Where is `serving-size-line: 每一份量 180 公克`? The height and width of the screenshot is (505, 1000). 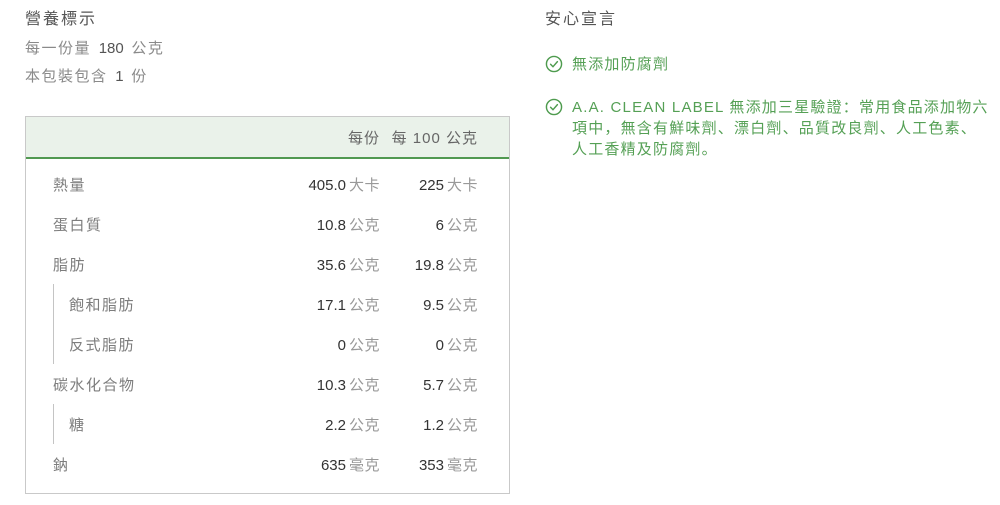
serving-size-line: 每一份量 180 公克 is located at coordinates (267, 49).